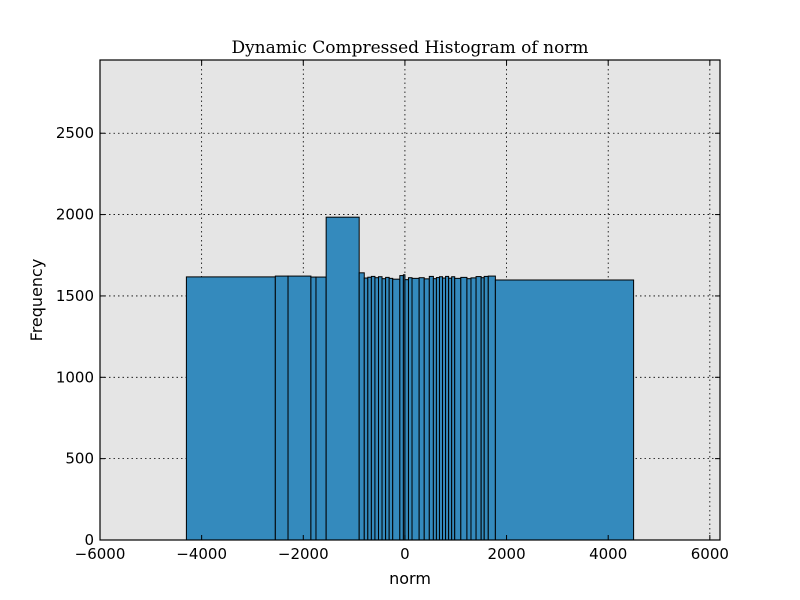 The image size is (800, 600). Describe the element at coordinates (303, 554) in the screenshot. I see `x-tick-label: −2000` at that location.